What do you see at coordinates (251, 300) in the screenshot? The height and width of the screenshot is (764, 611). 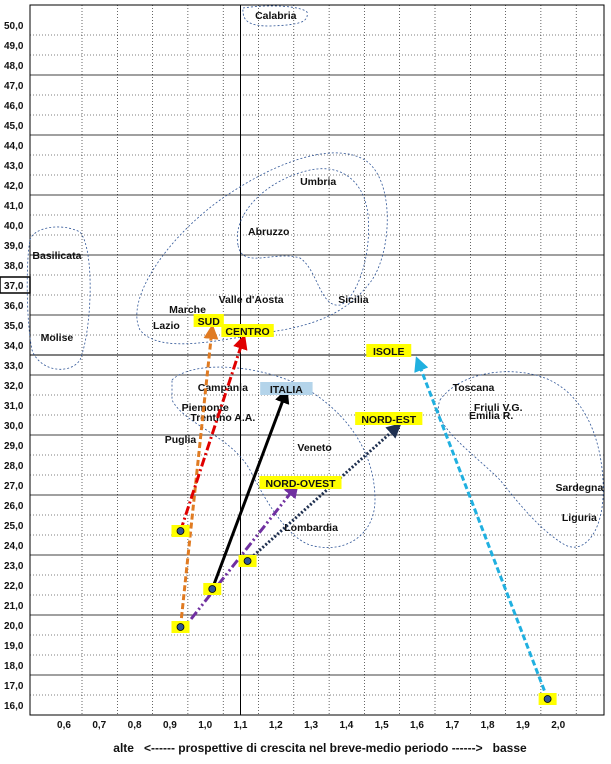 I see `region-label: Valle d'Aosta` at bounding box center [251, 300].